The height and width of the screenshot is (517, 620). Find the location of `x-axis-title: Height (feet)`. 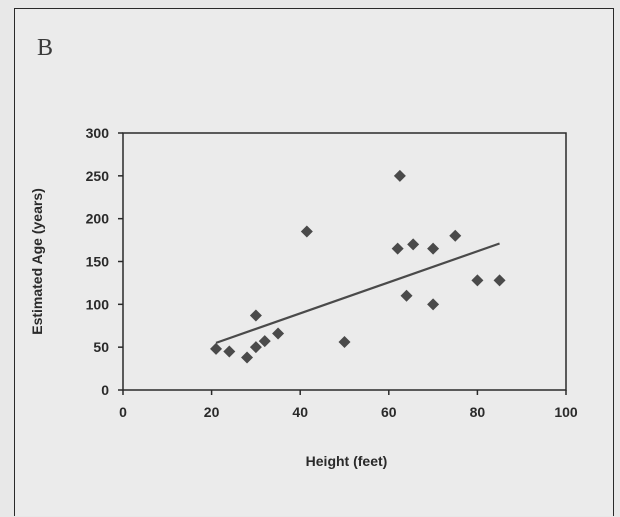

x-axis-title: Height (feet) is located at coordinates (347, 461).